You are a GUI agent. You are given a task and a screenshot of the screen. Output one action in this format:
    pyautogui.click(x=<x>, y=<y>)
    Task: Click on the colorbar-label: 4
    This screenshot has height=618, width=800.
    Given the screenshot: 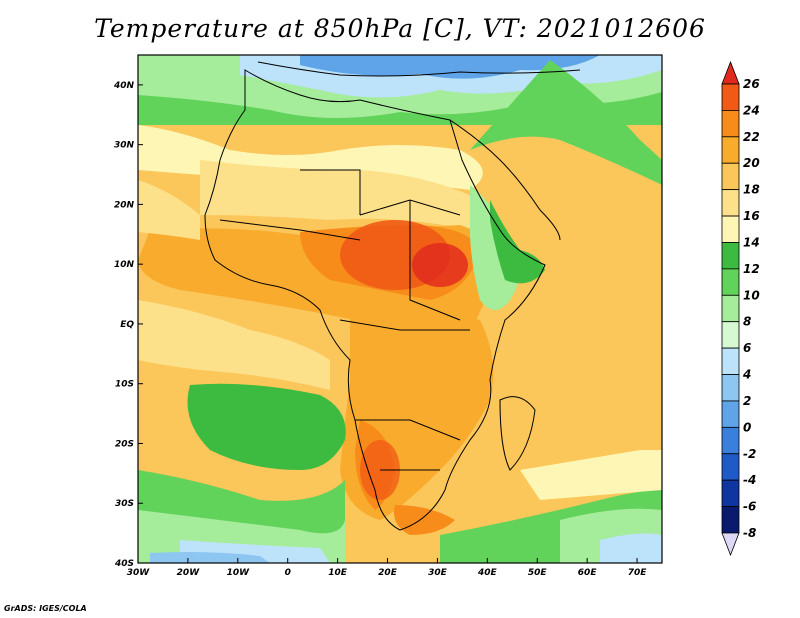 What is the action you would take?
    pyautogui.click(x=746, y=375)
    